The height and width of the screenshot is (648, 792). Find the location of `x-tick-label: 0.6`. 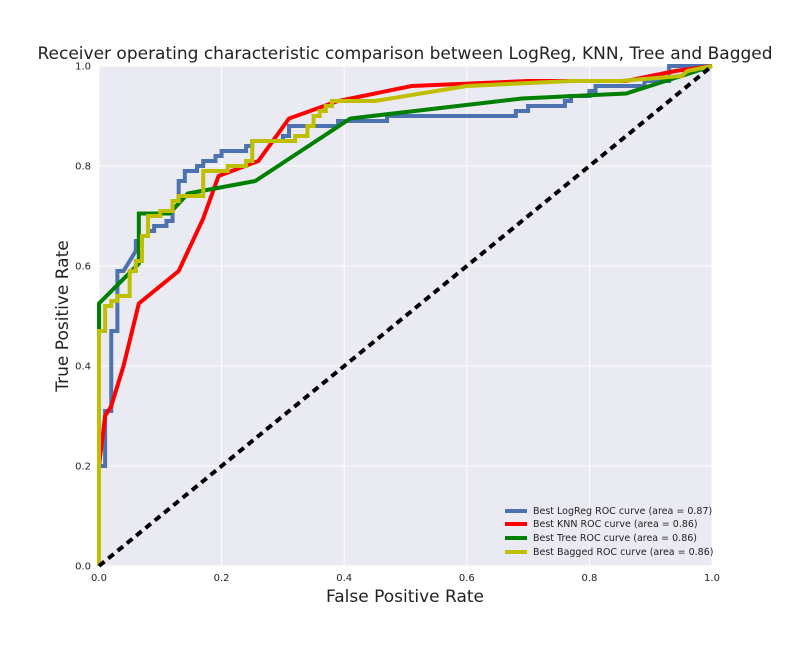

x-tick-label: 0.6 is located at coordinates (467, 578).